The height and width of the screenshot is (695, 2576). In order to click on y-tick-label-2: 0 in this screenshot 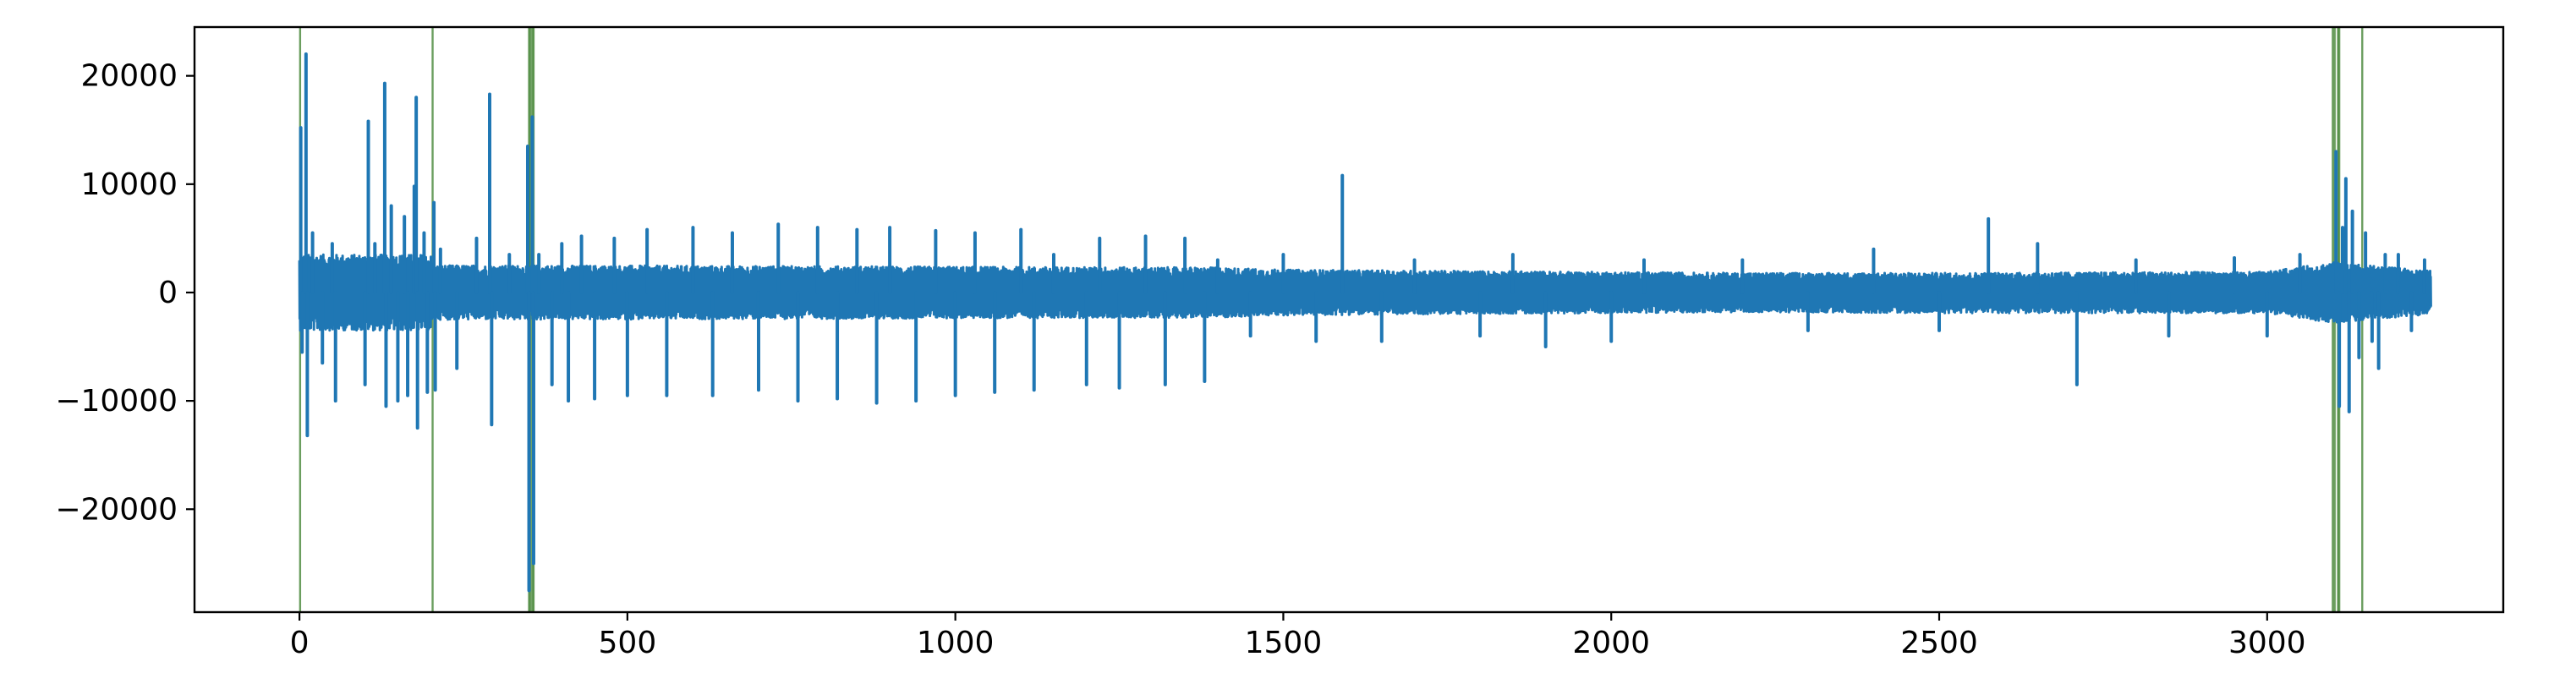, I will do `click(168, 293)`.